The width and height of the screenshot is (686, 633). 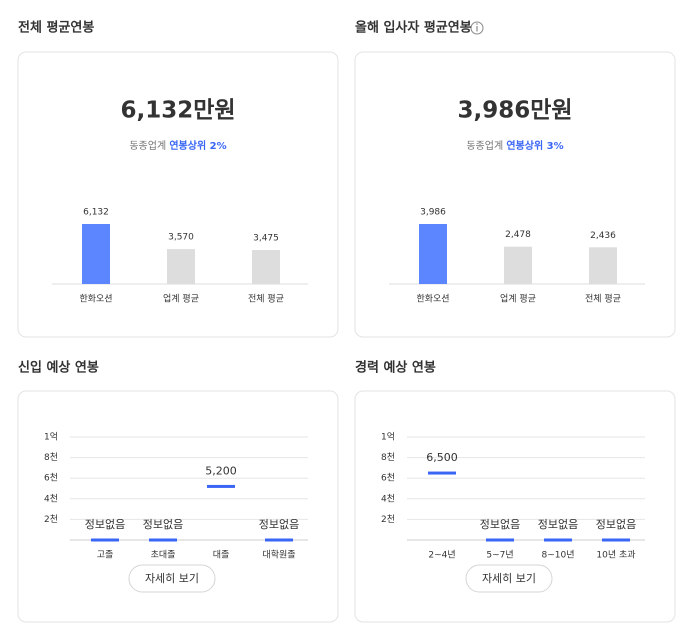 What do you see at coordinates (603, 236) in the screenshot?
I see `value-label: 2,436` at bounding box center [603, 236].